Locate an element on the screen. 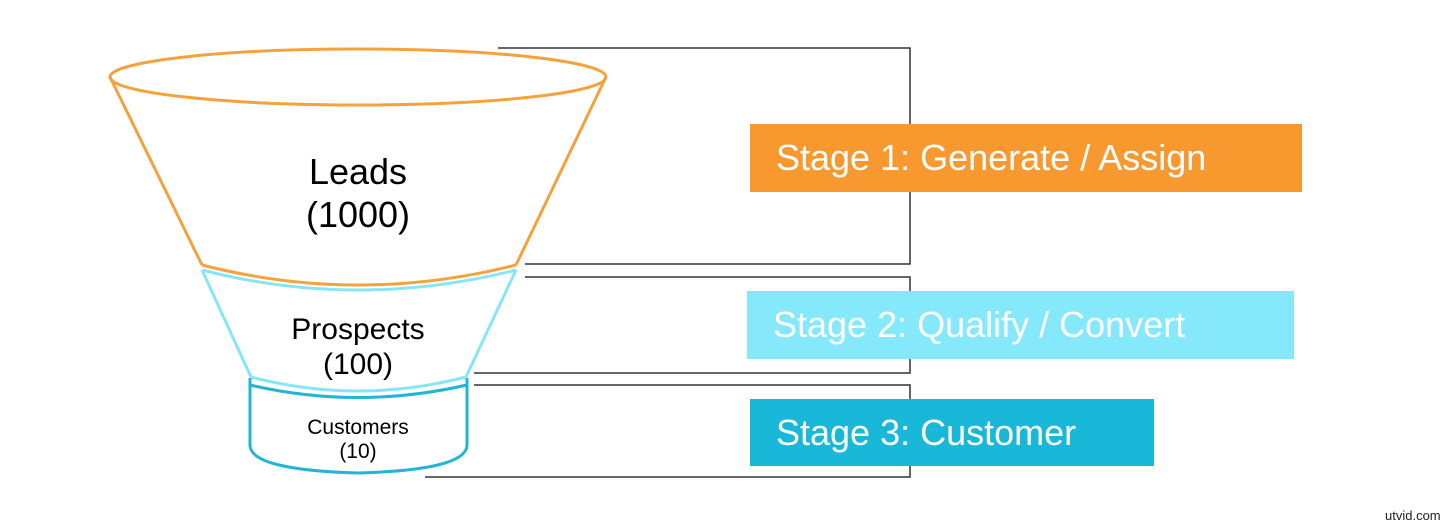 This screenshot has width=1448, height=529. customers-label: Customers (10) is located at coordinates (358, 440).